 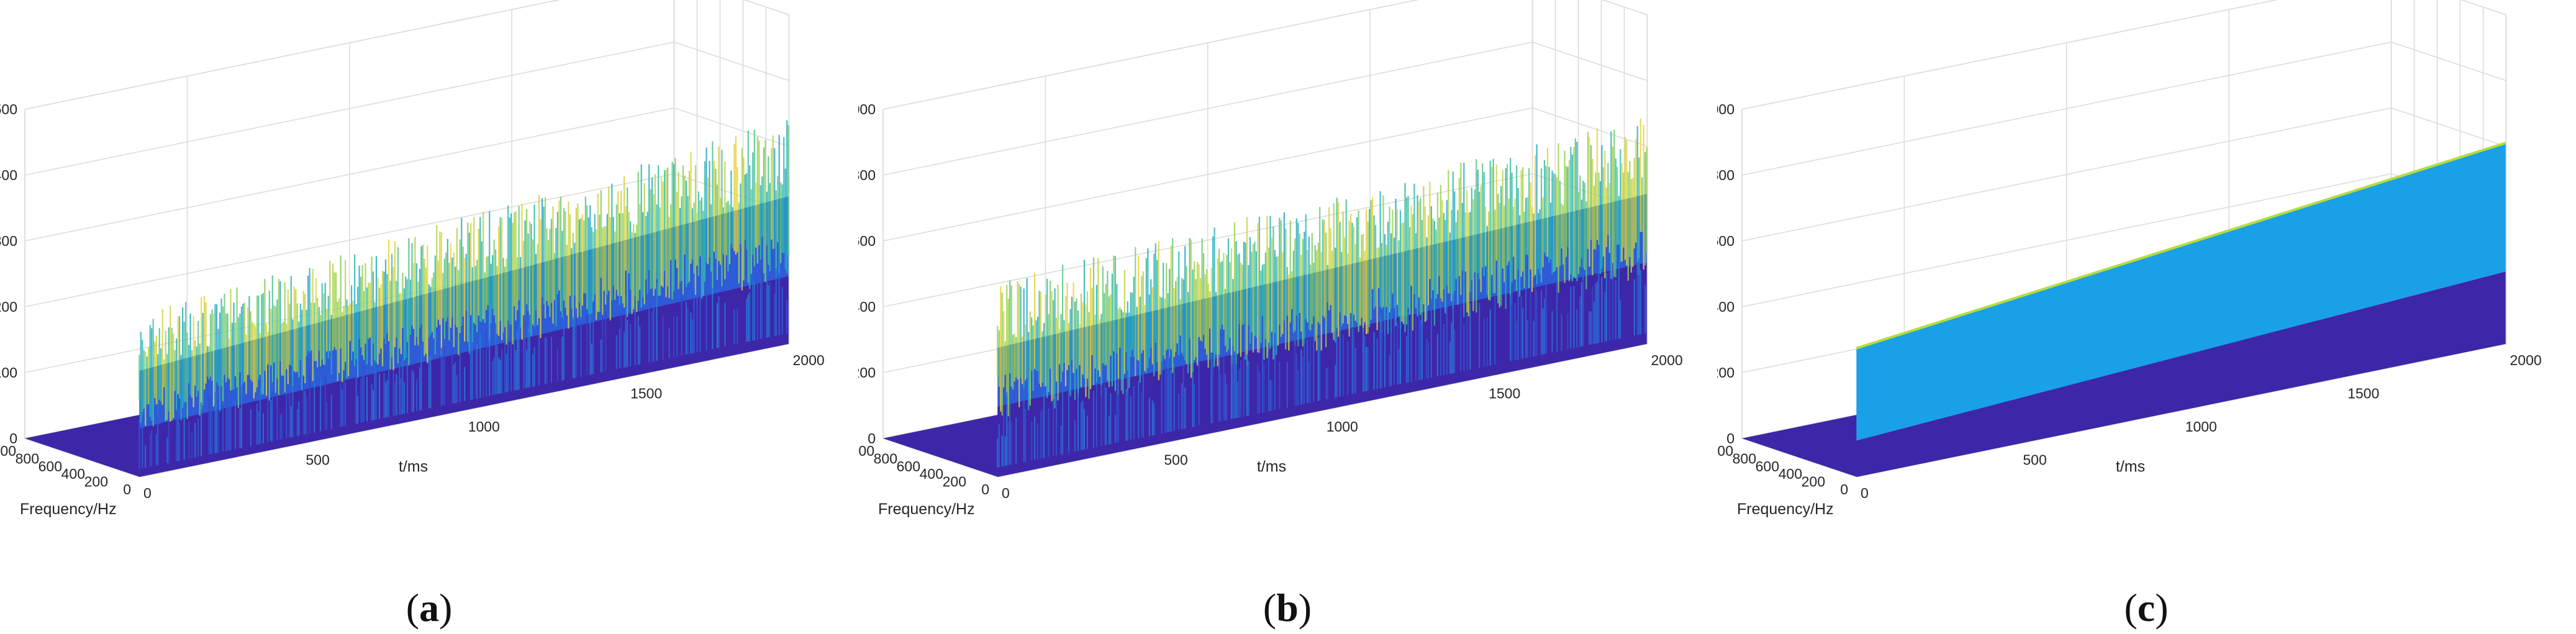 I want to click on caption-letter: a, so click(x=429, y=608).